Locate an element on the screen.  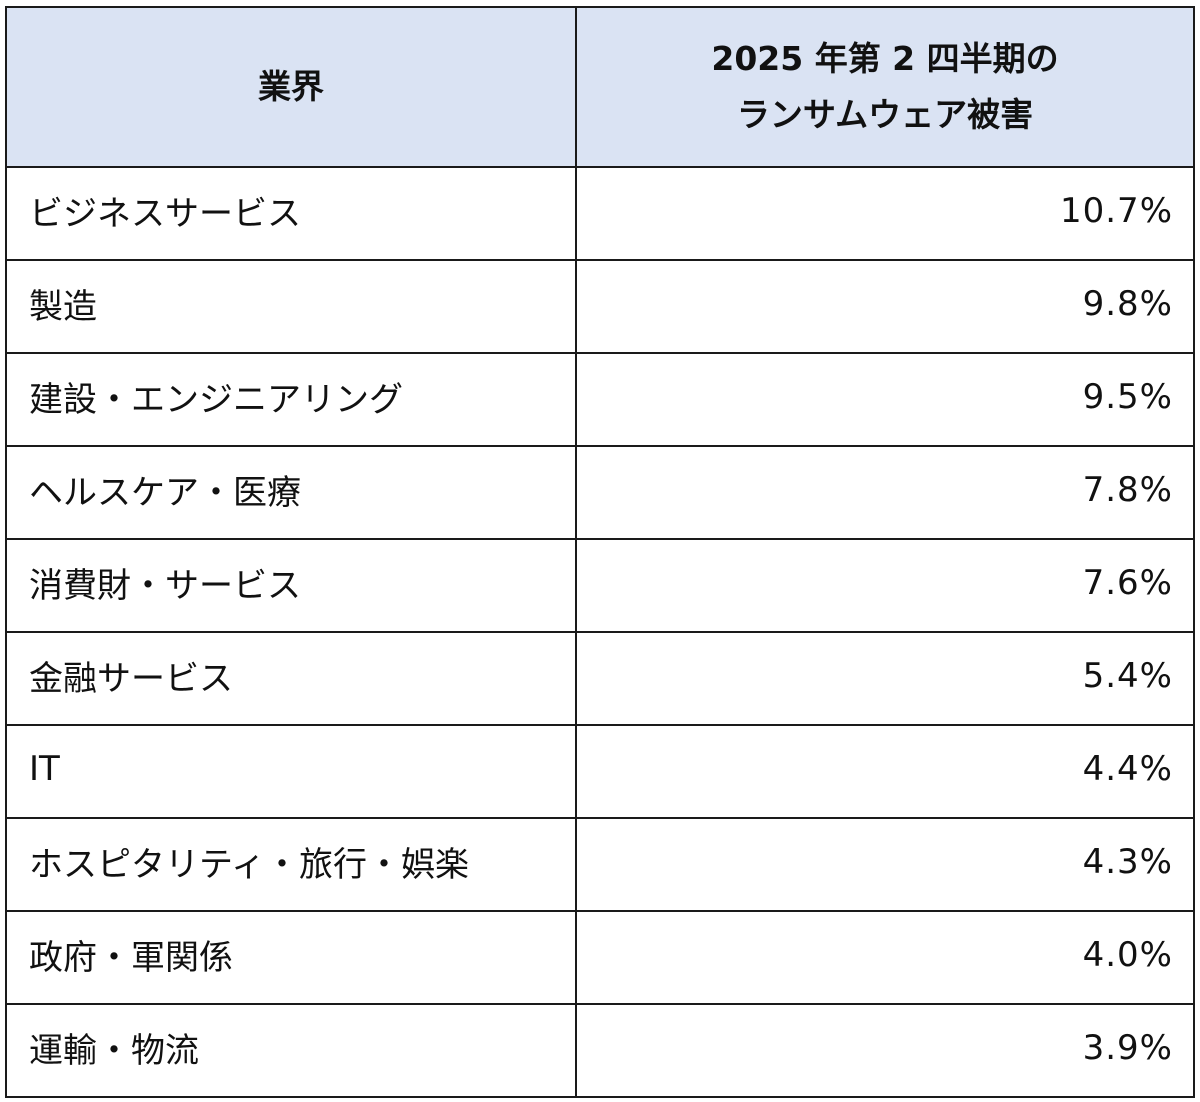
share-cell: 5.4% is located at coordinates (885, 678).